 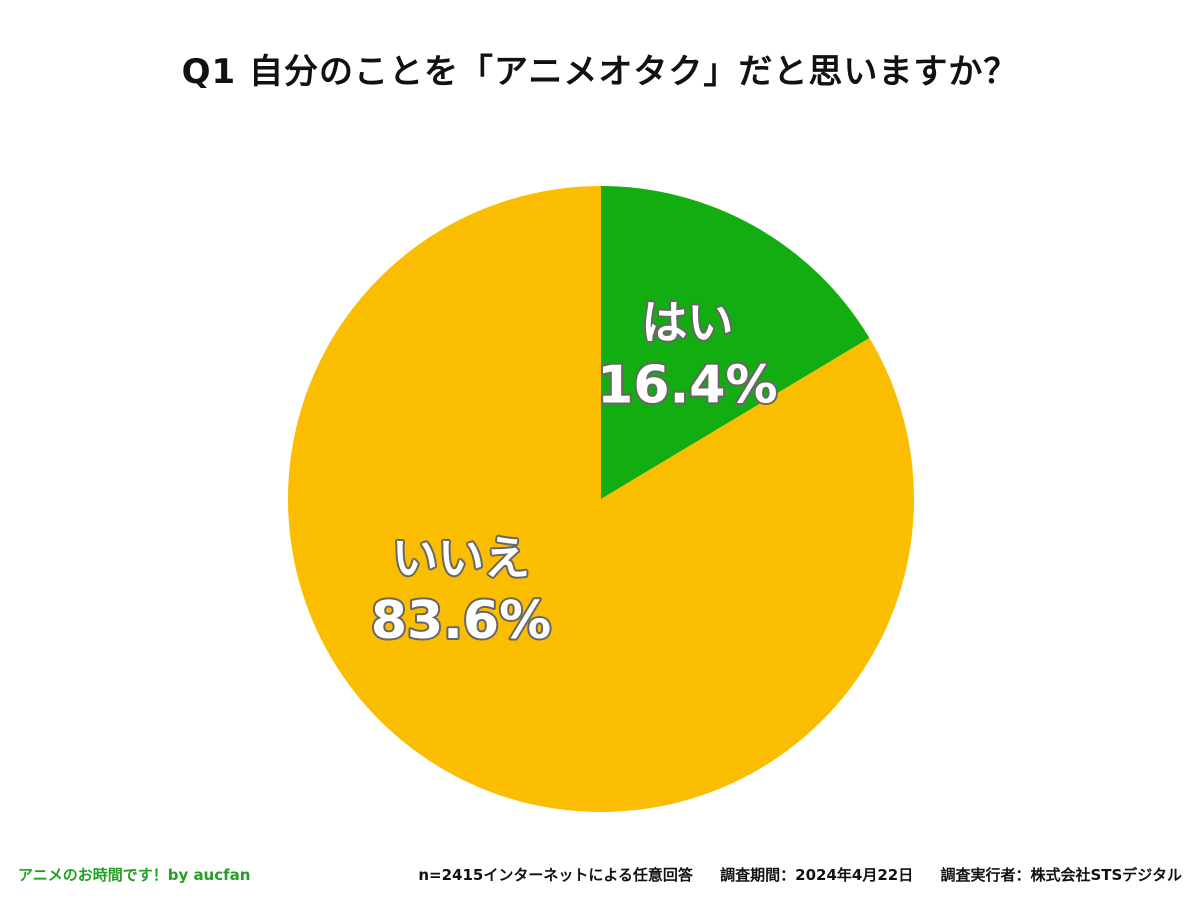 What do you see at coordinates (600, 72) in the screenshot?
I see `chart-title: Q1 自分のことを「アニメオタク」だと思いますか？` at bounding box center [600, 72].